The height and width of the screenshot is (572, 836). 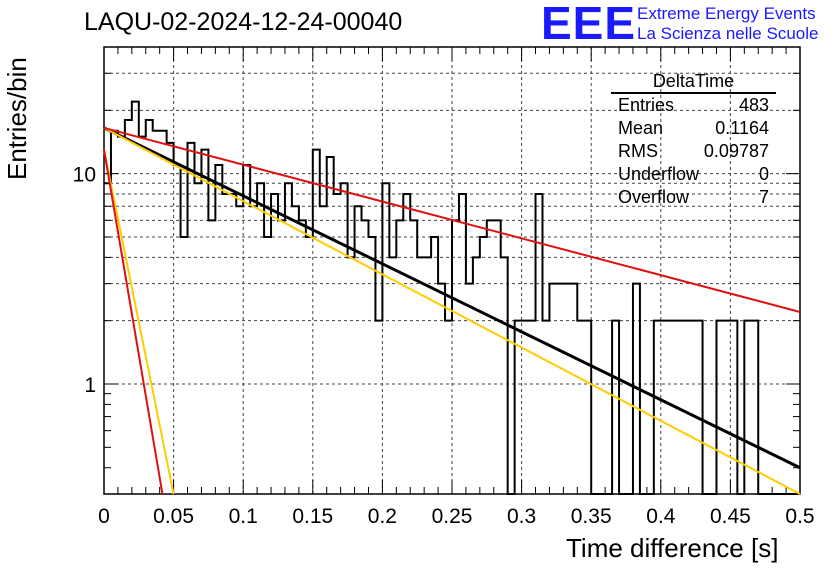 I want to click on x-tick-label: 0.45, so click(x=730, y=516).